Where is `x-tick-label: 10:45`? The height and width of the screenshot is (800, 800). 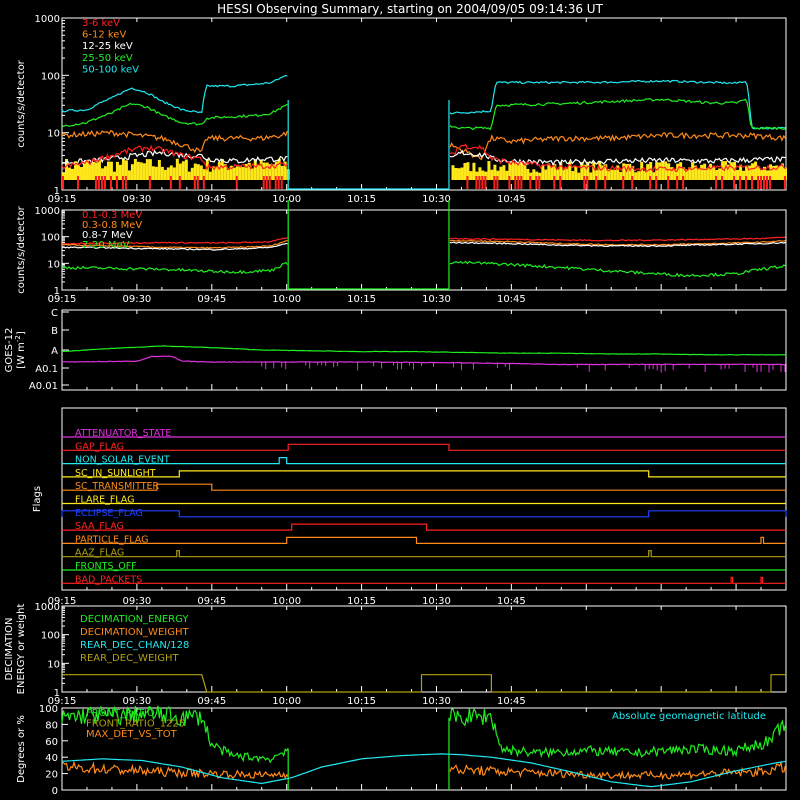 x-tick-label: 10:45 is located at coordinates (511, 299).